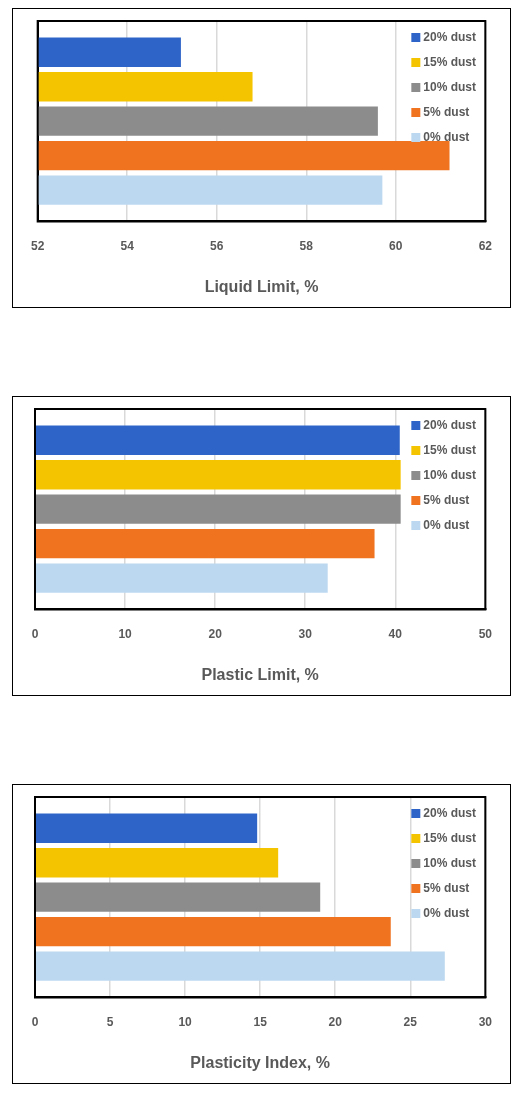 Image resolution: width=515 pixels, height=1097 pixels. What do you see at coordinates (485, 633) in the screenshot?
I see `x-tick-label: 50` at bounding box center [485, 633].